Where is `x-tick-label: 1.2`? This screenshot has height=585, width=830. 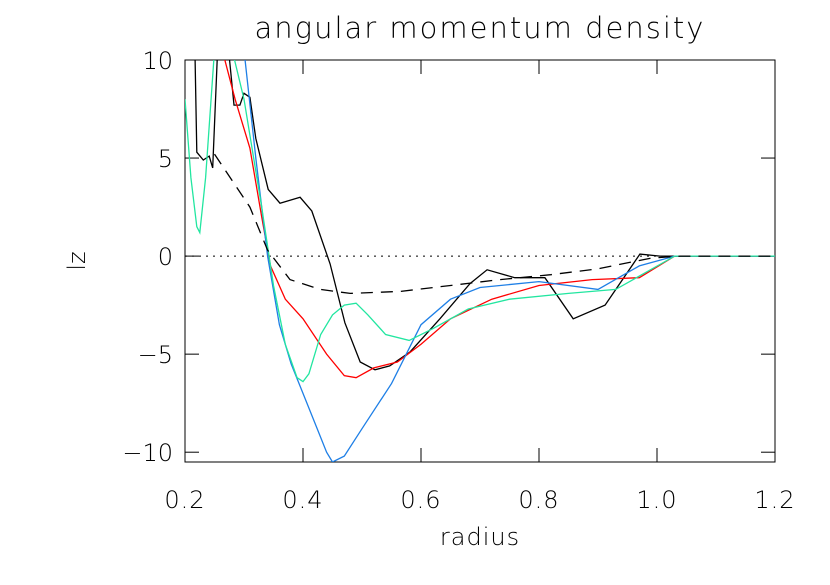 x-tick-label: 1.2 is located at coordinates (774, 500).